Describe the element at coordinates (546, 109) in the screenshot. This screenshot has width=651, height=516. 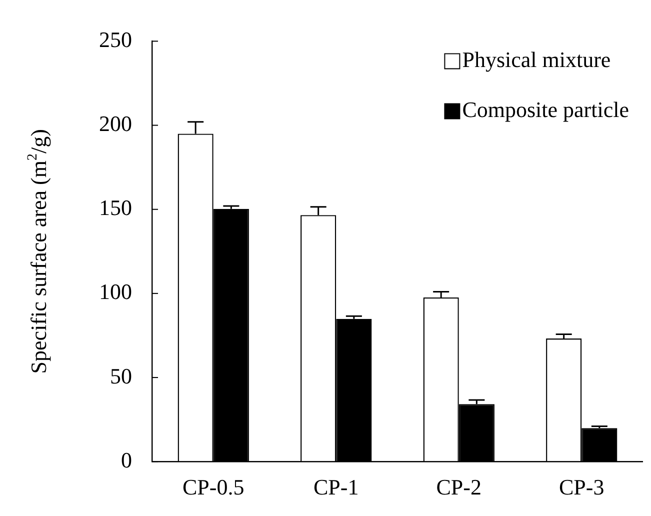
I see `legend-label: Composite particle` at that location.